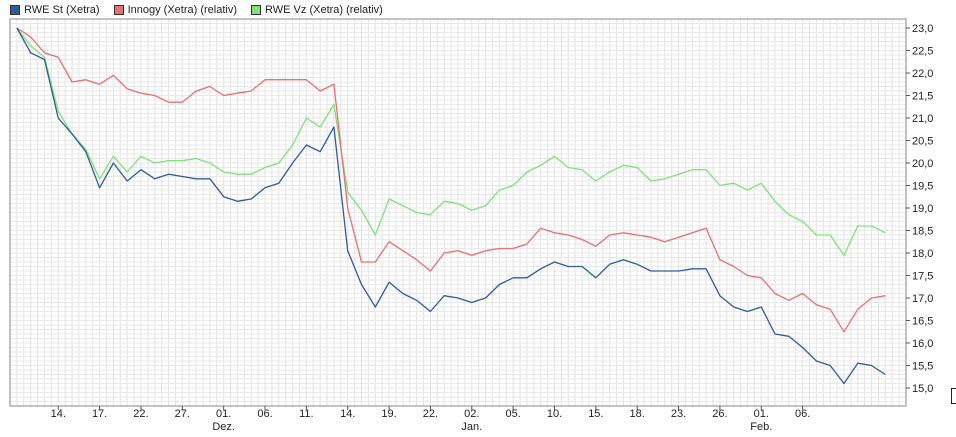 The width and height of the screenshot is (956, 437). What do you see at coordinates (324, 10) in the screenshot?
I see `legend-label-rwe-vz: RWE Vz (Xetra) (relativ)` at bounding box center [324, 10].